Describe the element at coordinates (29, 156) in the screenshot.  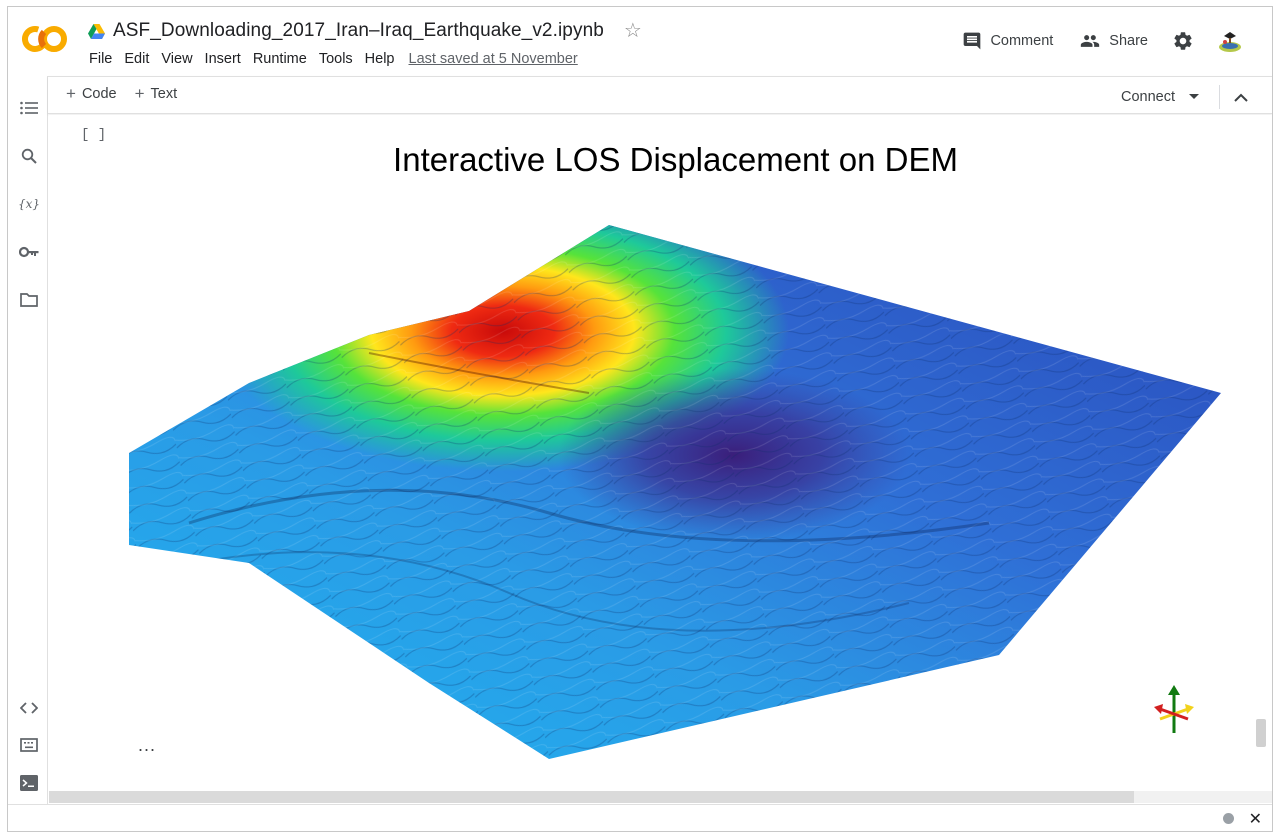
I see `search-icon` at that location.